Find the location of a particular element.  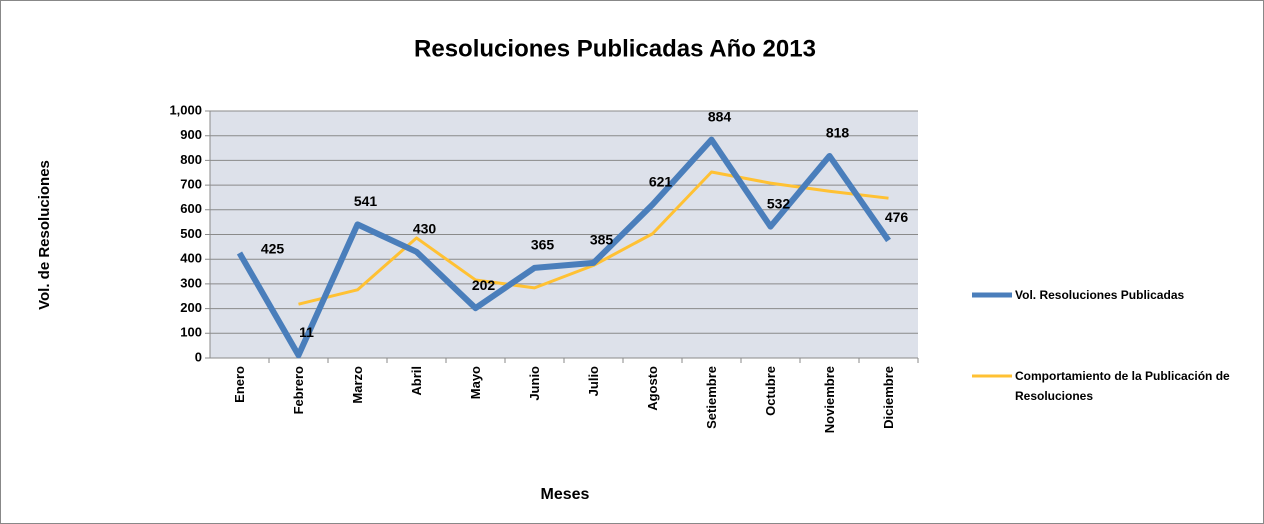

y-tick-label: 200 is located at coordinates (191, 307).